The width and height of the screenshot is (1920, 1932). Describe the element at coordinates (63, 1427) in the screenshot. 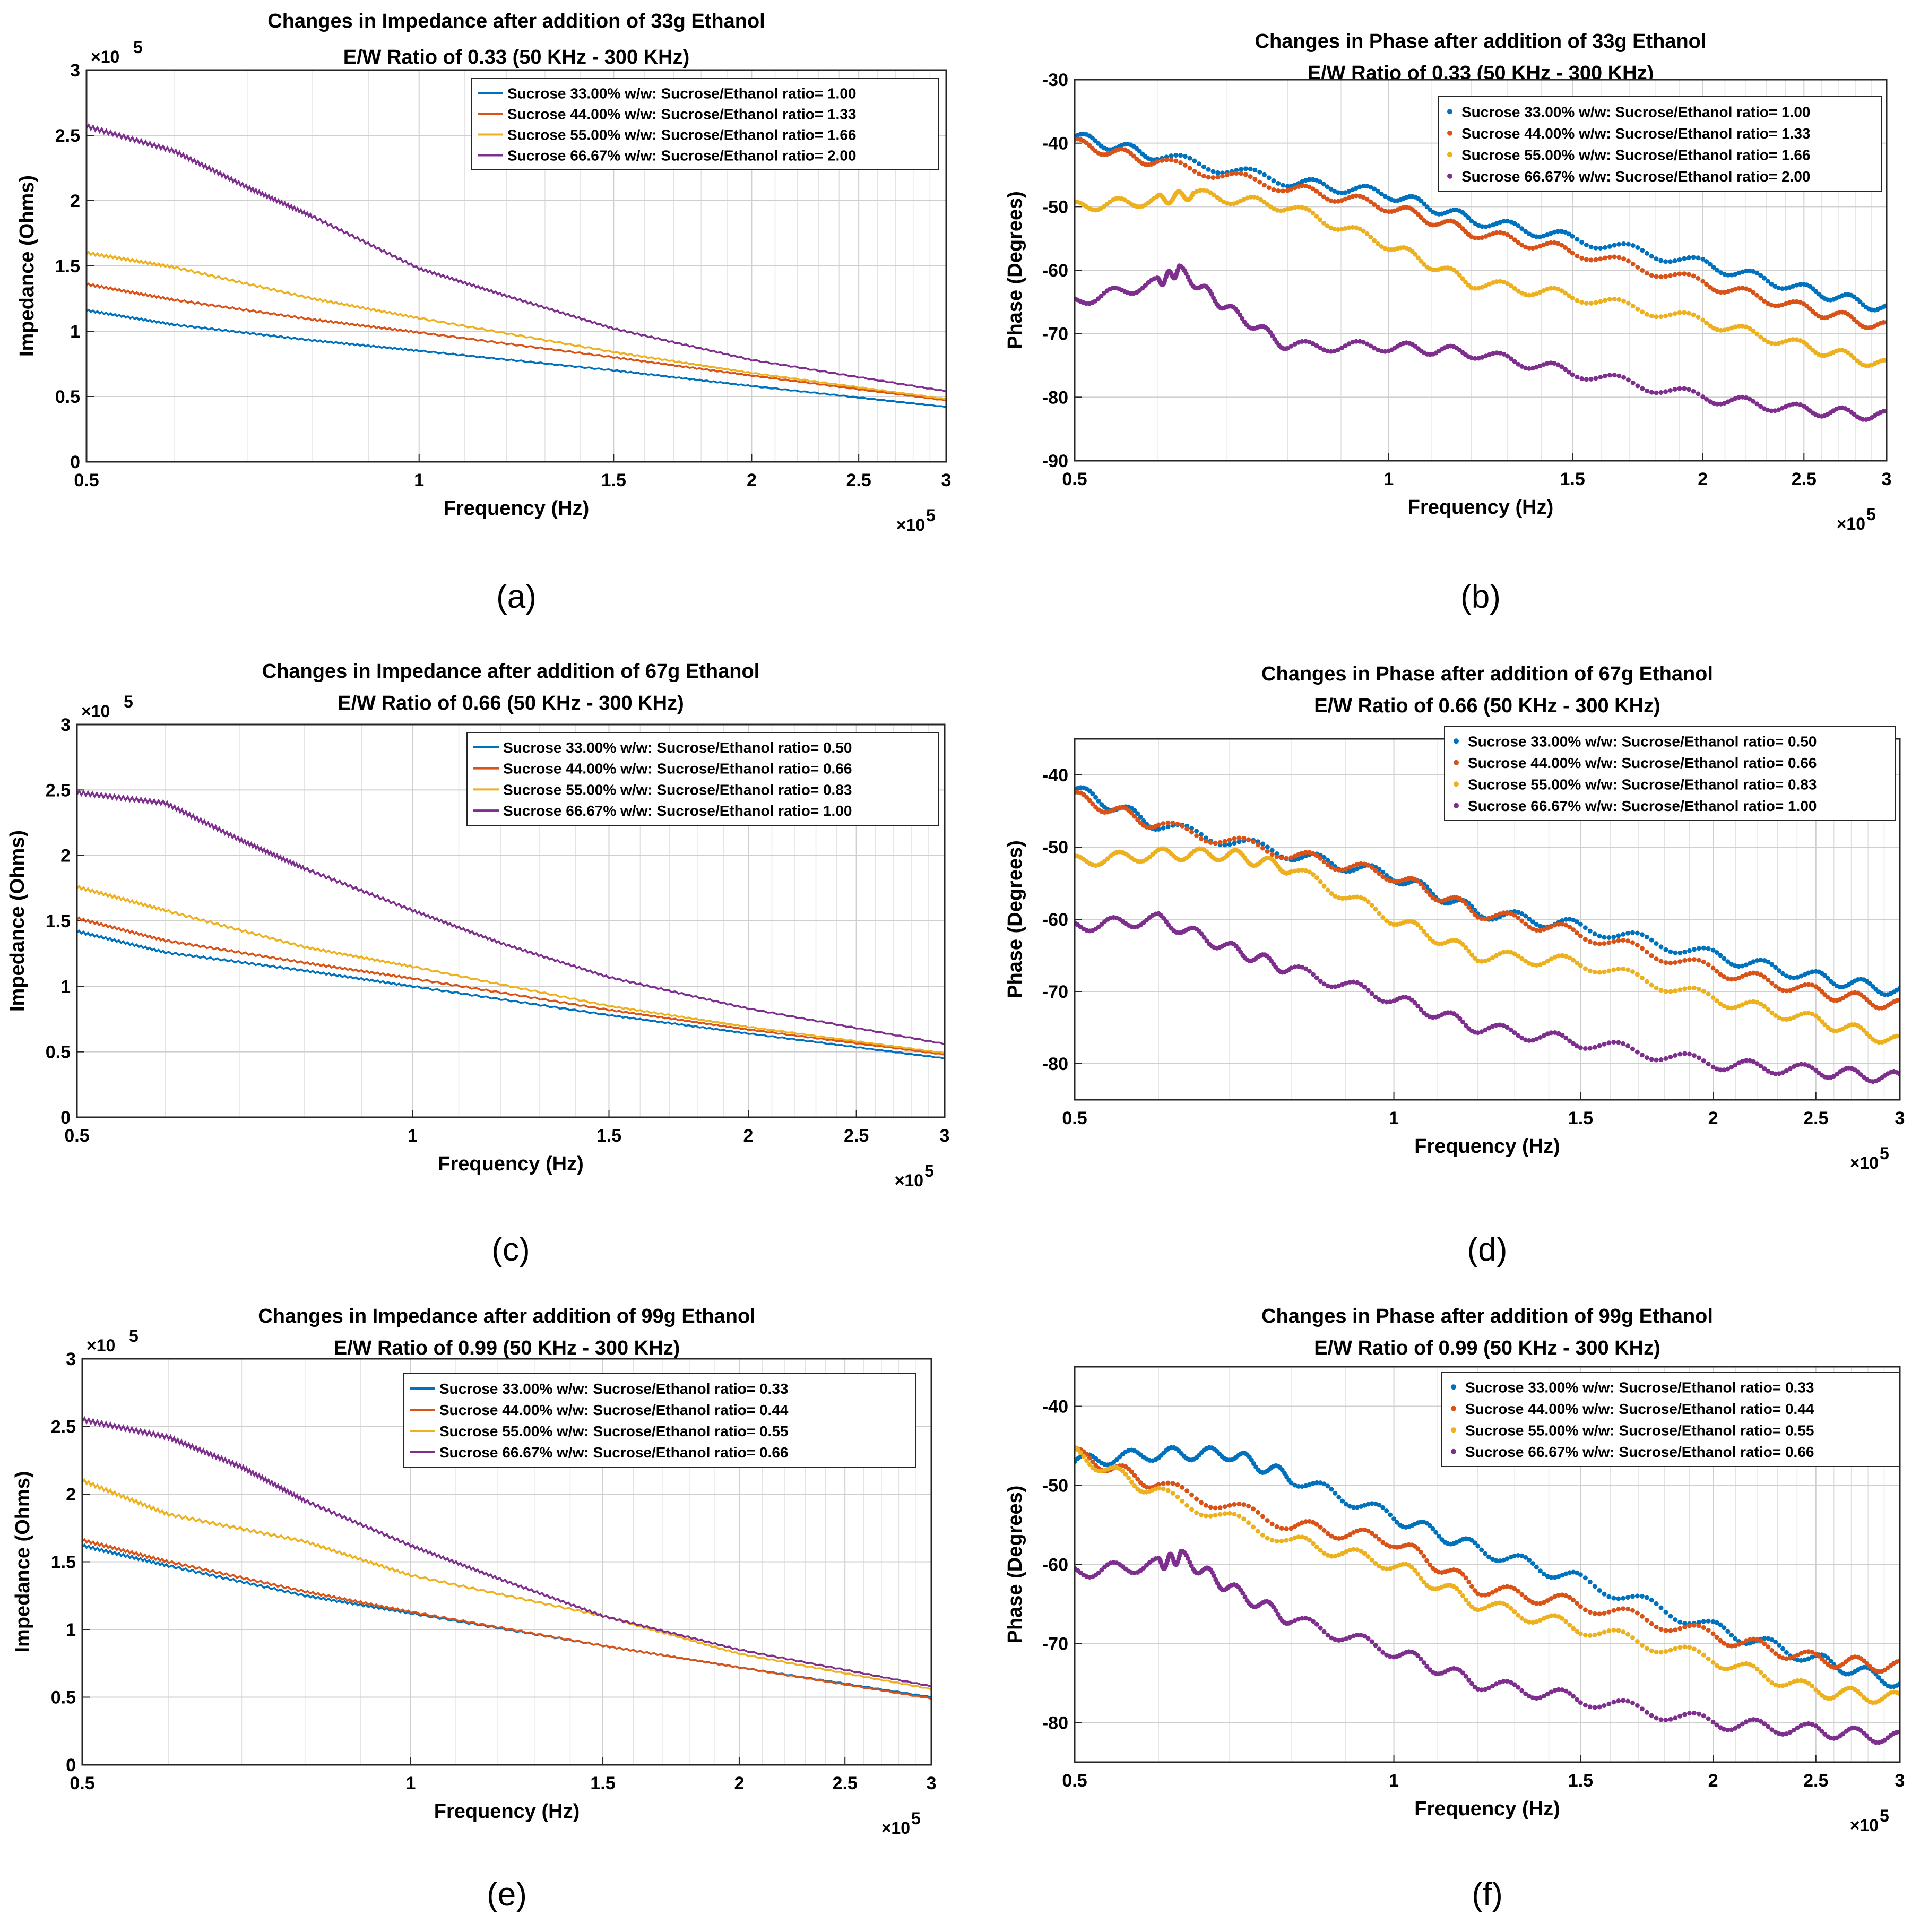

I see `y-tick-label: 2.5` at that location.